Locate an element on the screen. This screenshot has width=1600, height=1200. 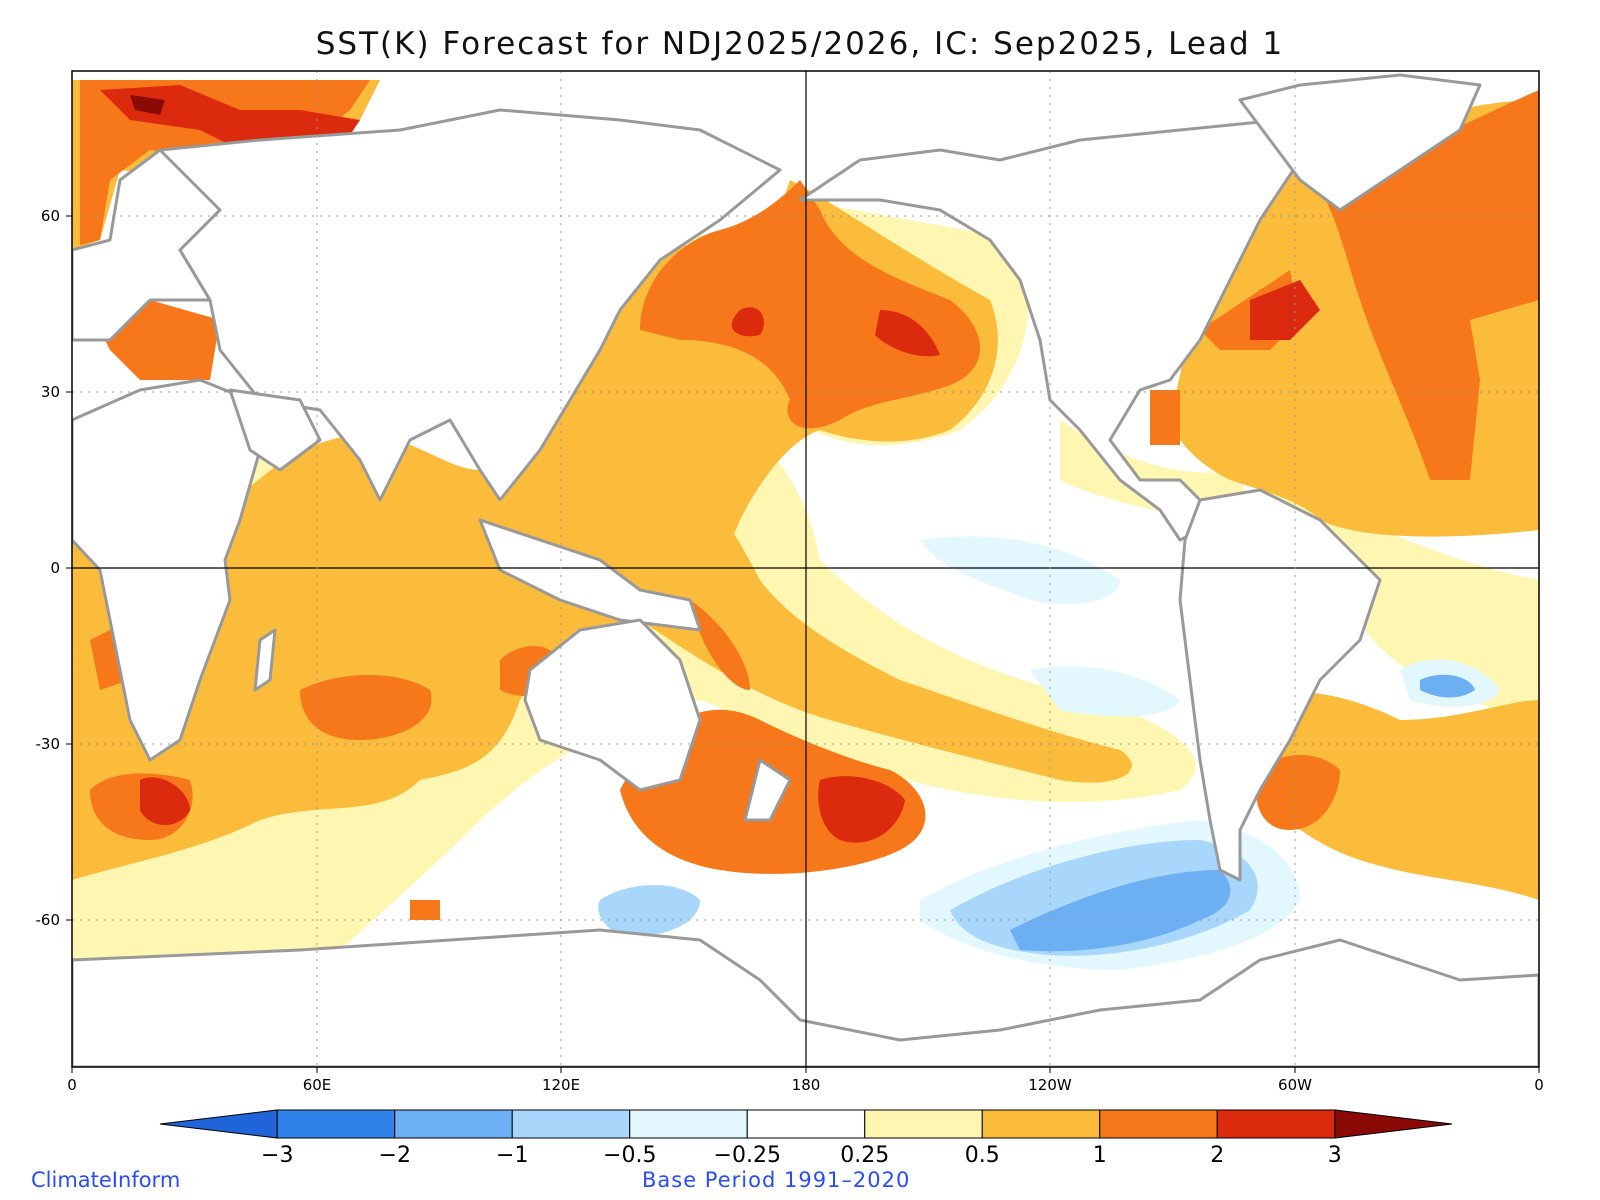
lon-tick-label: 120W is located at coordinates (1050, 1085).